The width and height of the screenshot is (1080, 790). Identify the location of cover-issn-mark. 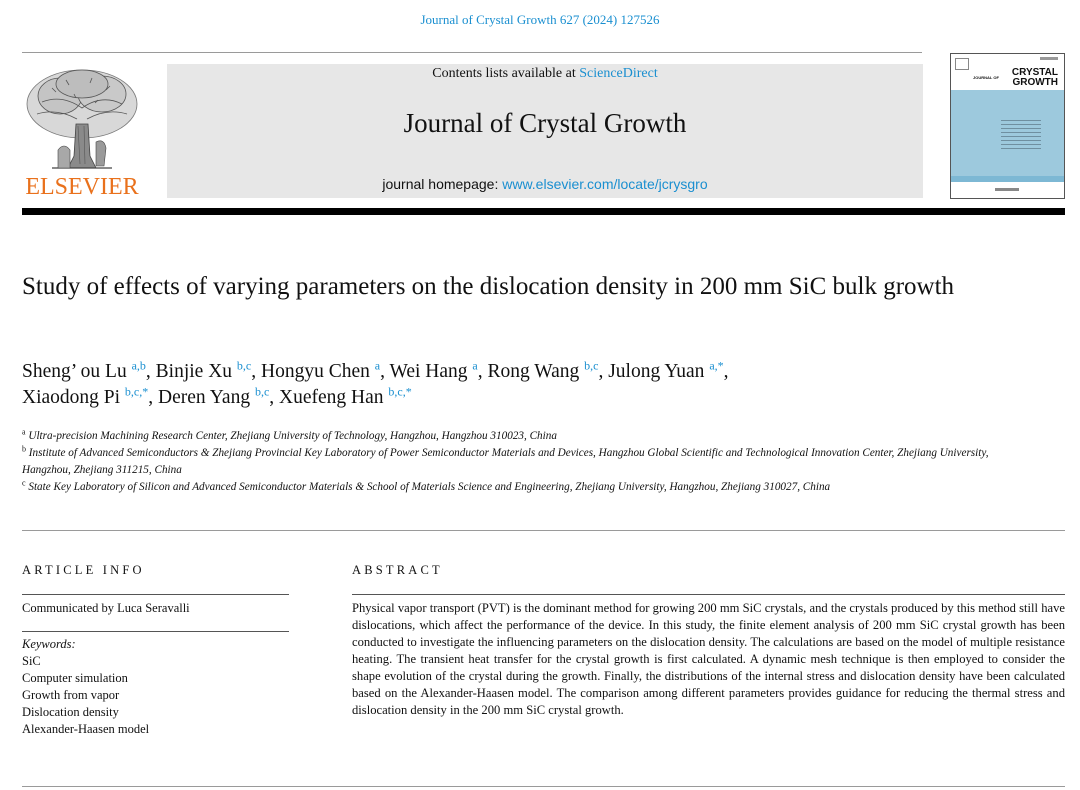
(1049, 58).